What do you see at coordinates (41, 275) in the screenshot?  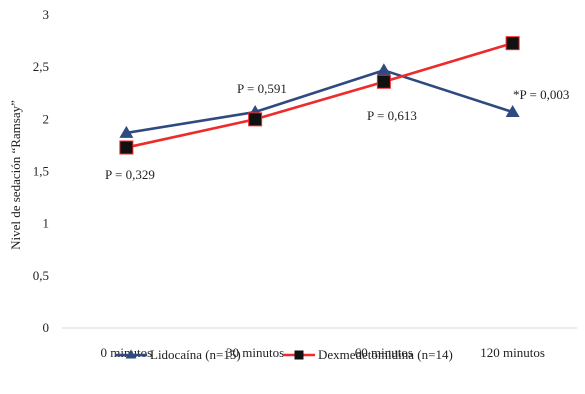 I see `y-tick-label: 0,5` at bounding box center [41, 275].